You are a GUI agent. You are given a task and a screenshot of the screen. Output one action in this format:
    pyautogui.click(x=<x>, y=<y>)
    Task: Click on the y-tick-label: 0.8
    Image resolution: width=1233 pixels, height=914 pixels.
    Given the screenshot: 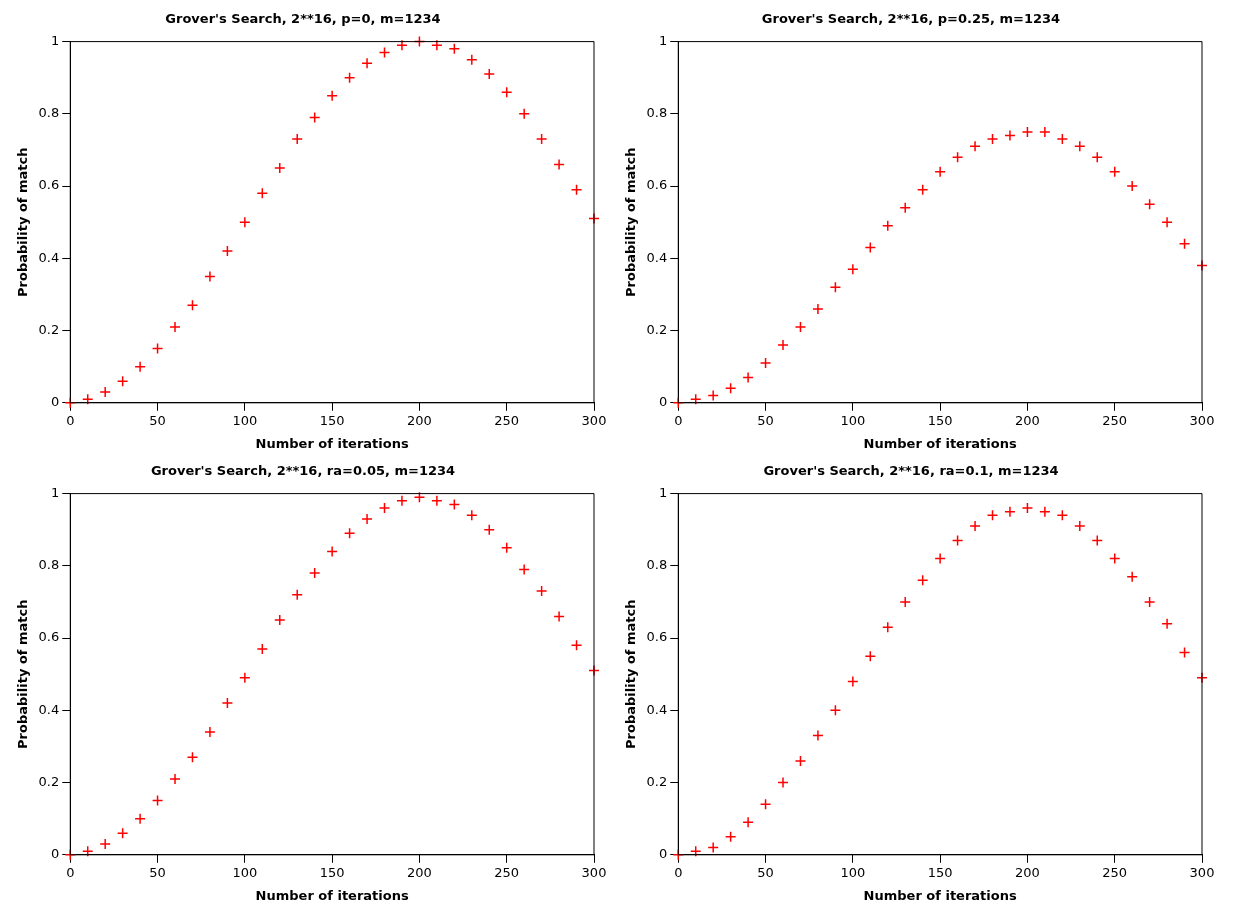 What is the action you would take?
    pyautogui.click(x=49, y=565)
    